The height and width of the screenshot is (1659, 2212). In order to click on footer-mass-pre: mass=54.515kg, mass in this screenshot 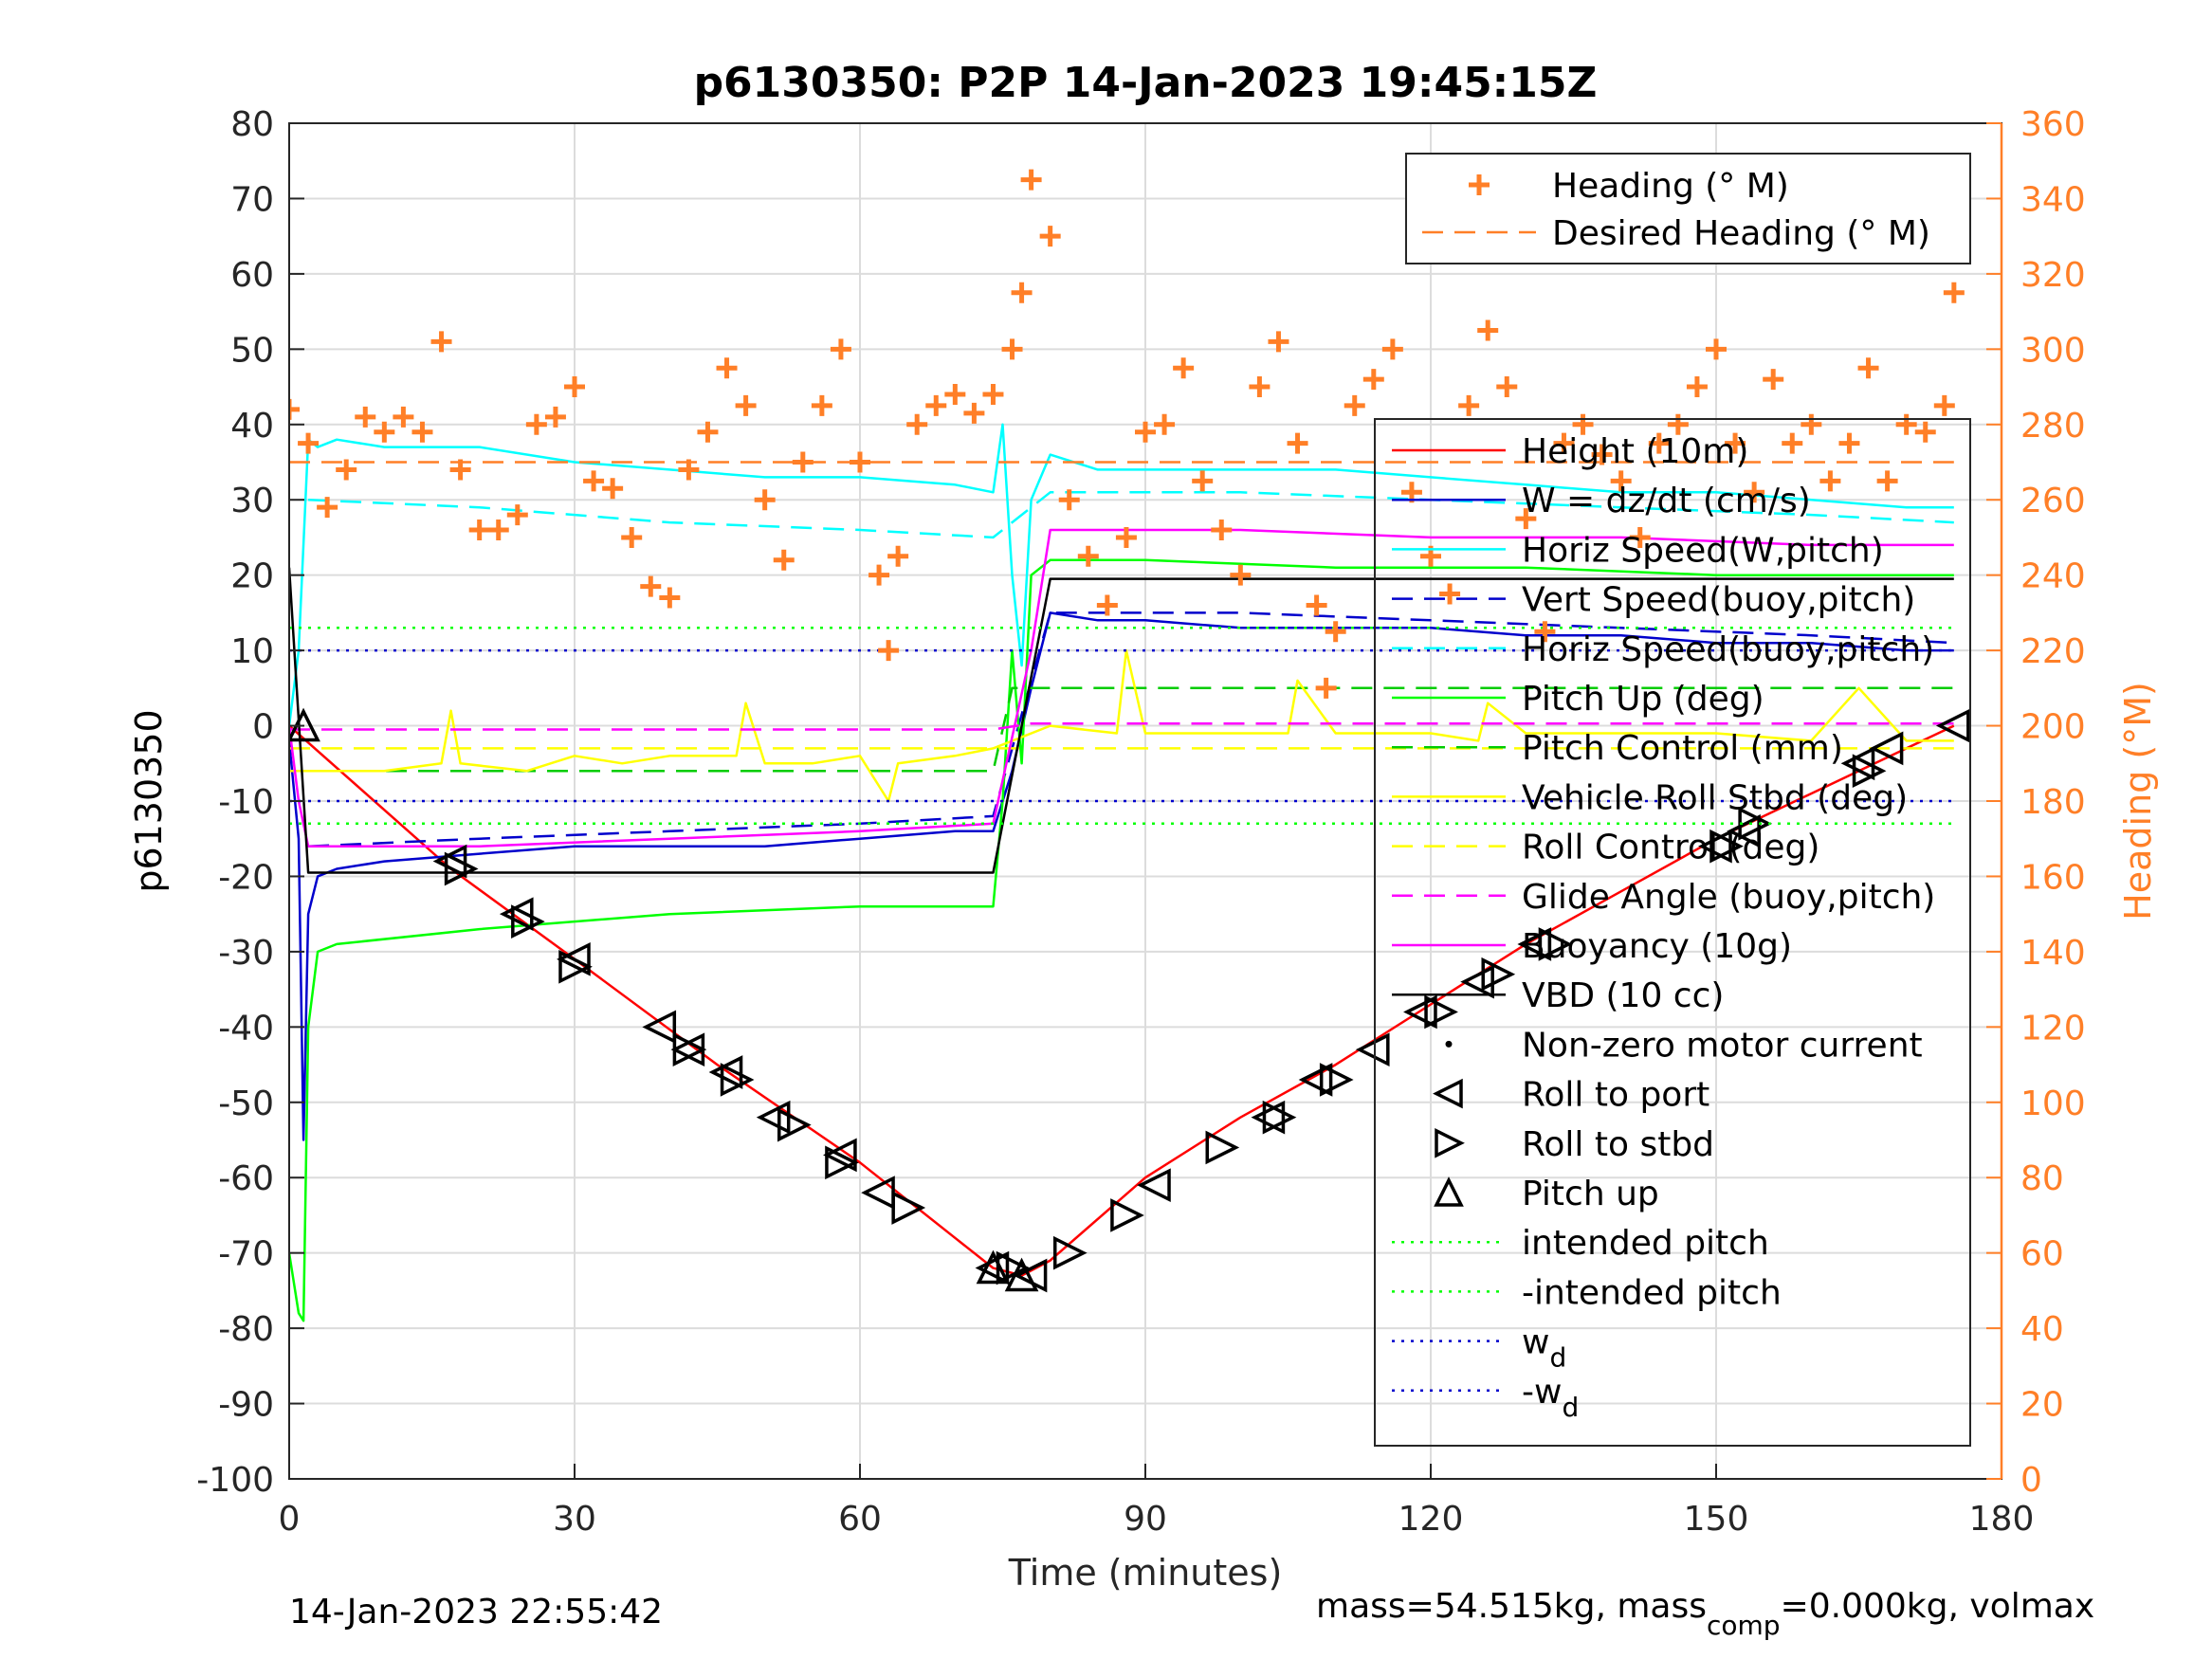, I will do `click(1511, 1606)`.